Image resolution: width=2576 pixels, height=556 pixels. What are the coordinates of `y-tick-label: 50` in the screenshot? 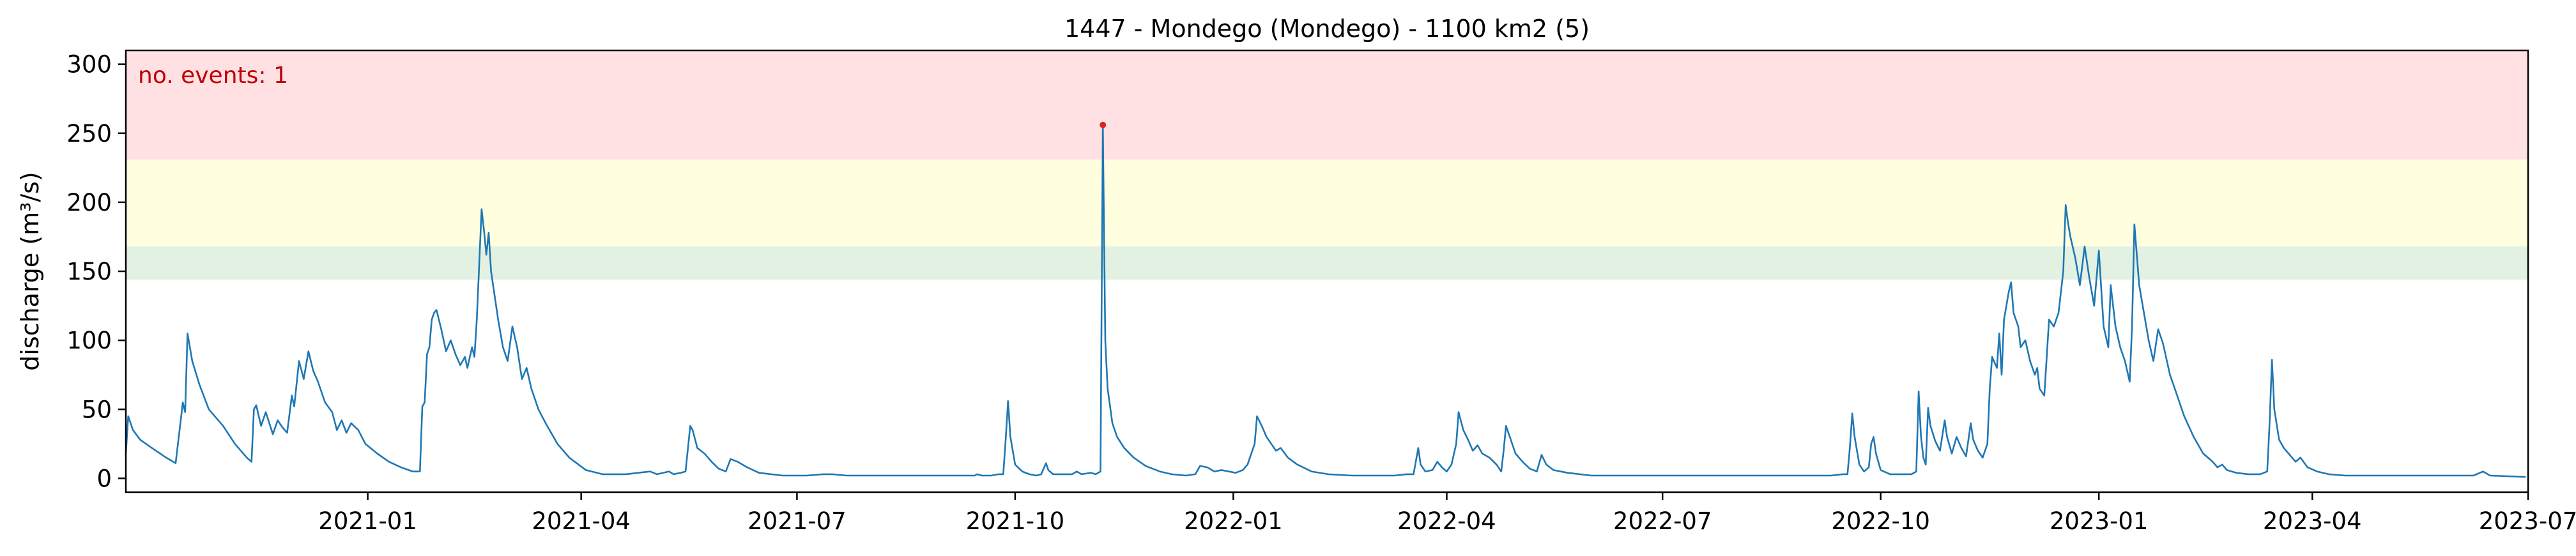 It's located at (97, 410).